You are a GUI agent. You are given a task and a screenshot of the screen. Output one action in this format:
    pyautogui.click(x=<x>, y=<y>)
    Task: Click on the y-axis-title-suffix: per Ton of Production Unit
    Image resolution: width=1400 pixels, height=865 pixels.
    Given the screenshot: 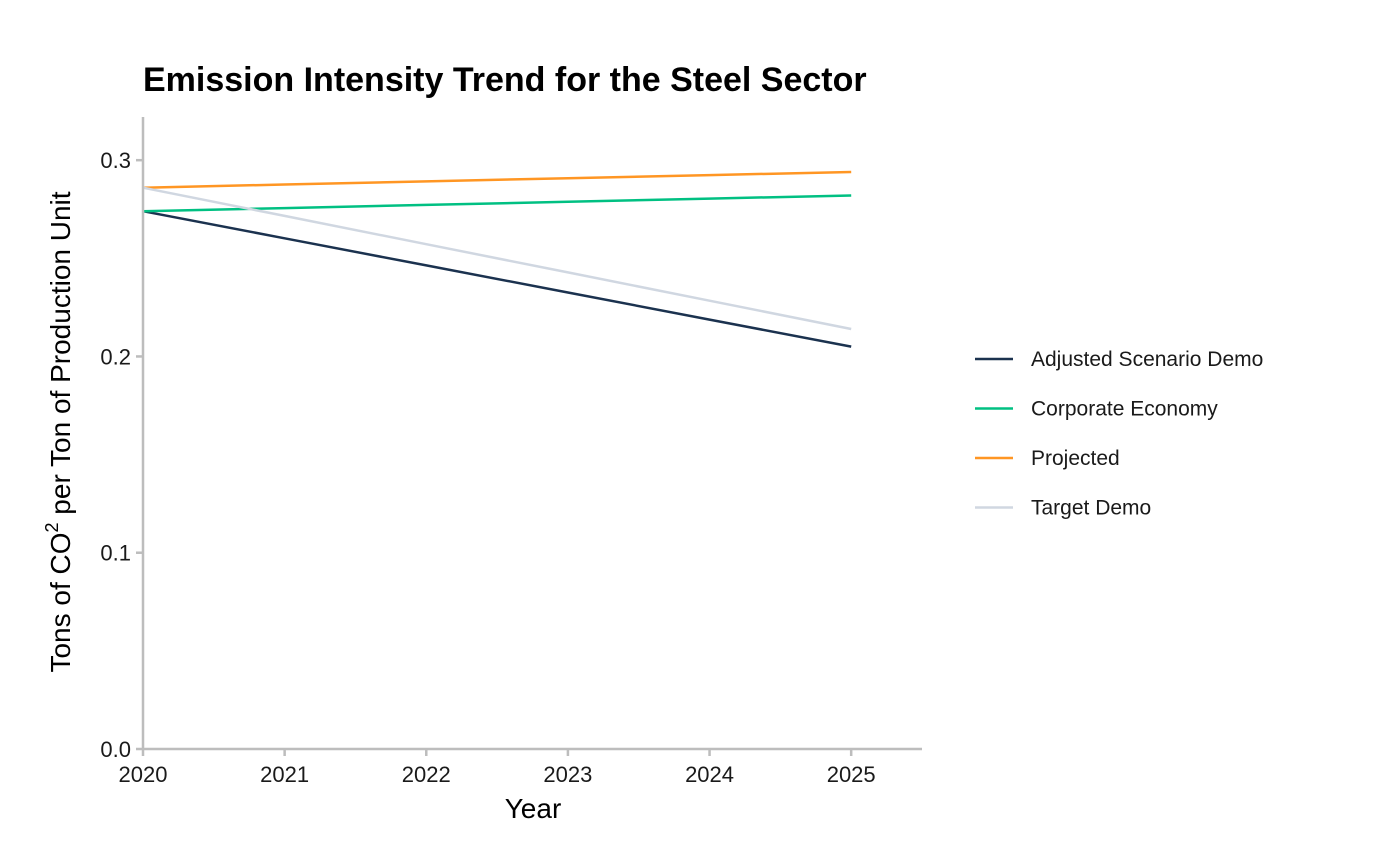 What is the action you would take?
    pyautogui.click(x=60, y=356)
    